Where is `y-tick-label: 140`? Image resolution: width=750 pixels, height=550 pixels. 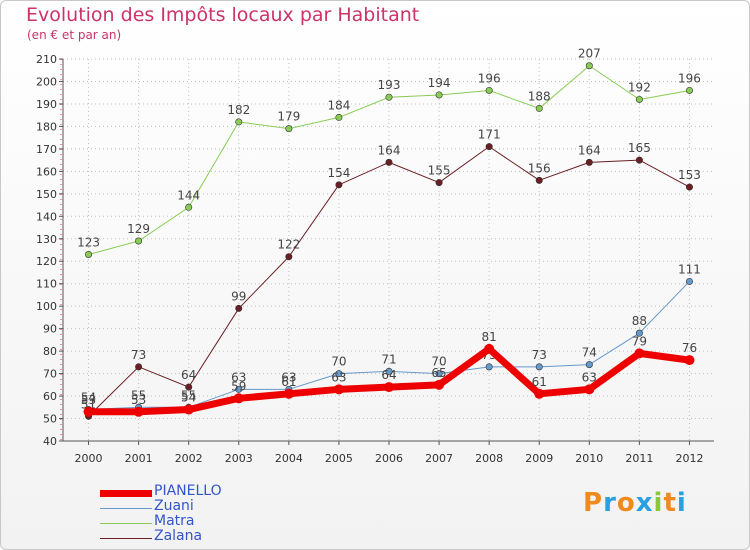
y-tick-label: 140 is located at coordinates (46, 216).